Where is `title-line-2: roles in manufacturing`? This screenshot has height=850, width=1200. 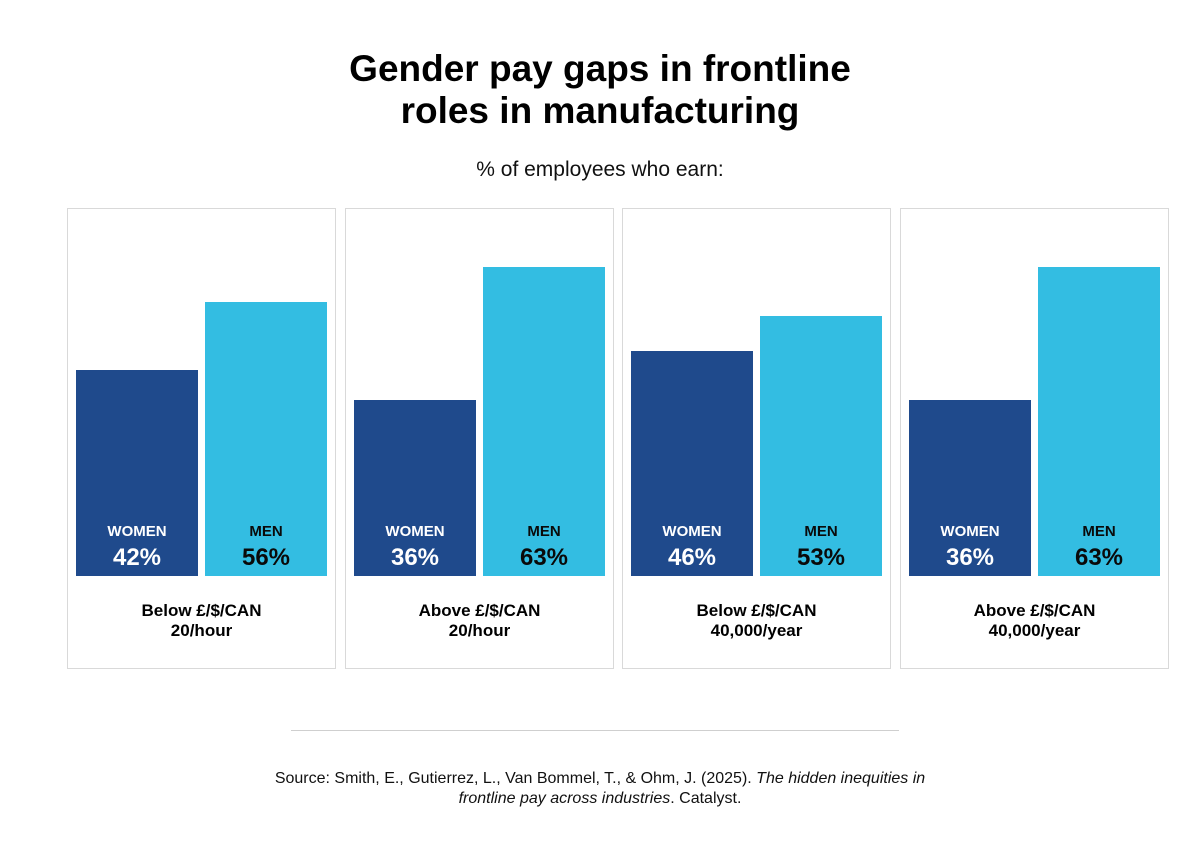 title-line-2: roles in manufacturing is located at coordinates (600, 110).